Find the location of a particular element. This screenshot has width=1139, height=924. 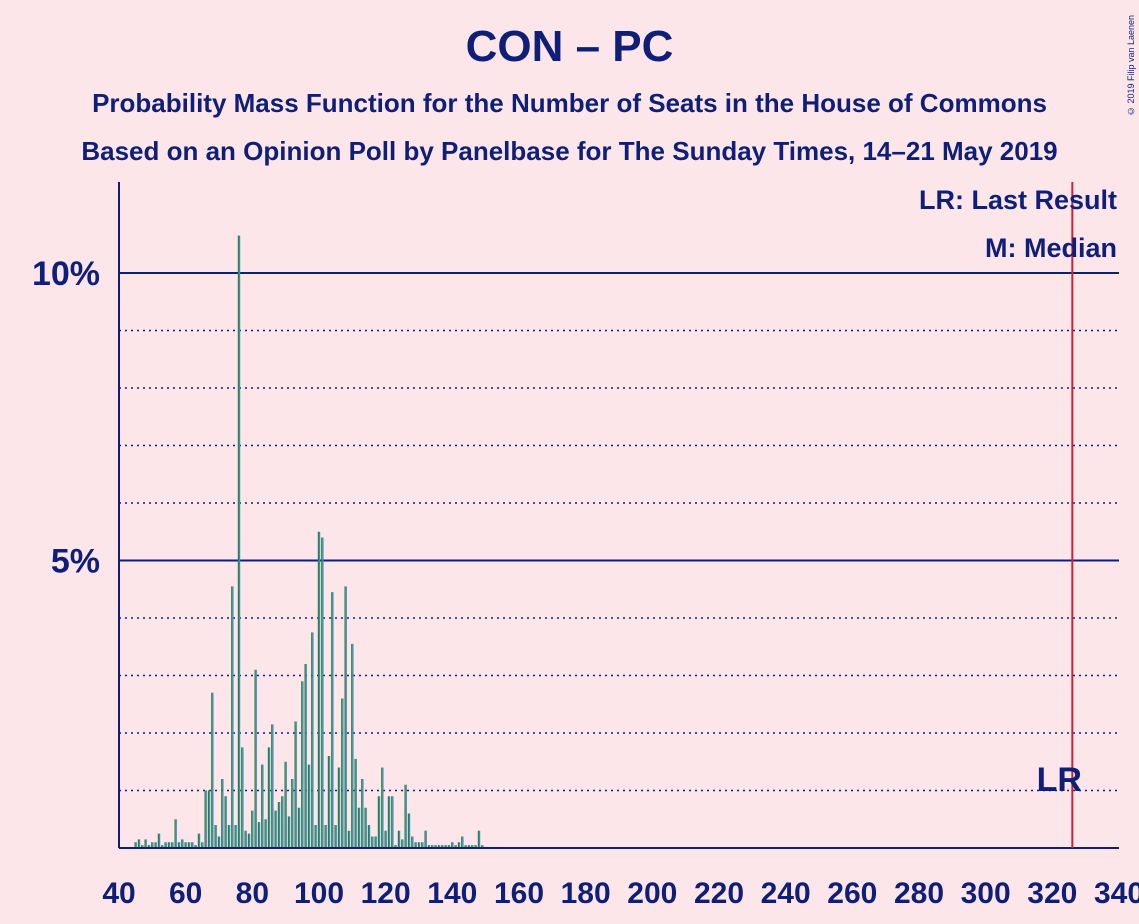

x-tick-label: 280 is located at coordinates (919, 893).